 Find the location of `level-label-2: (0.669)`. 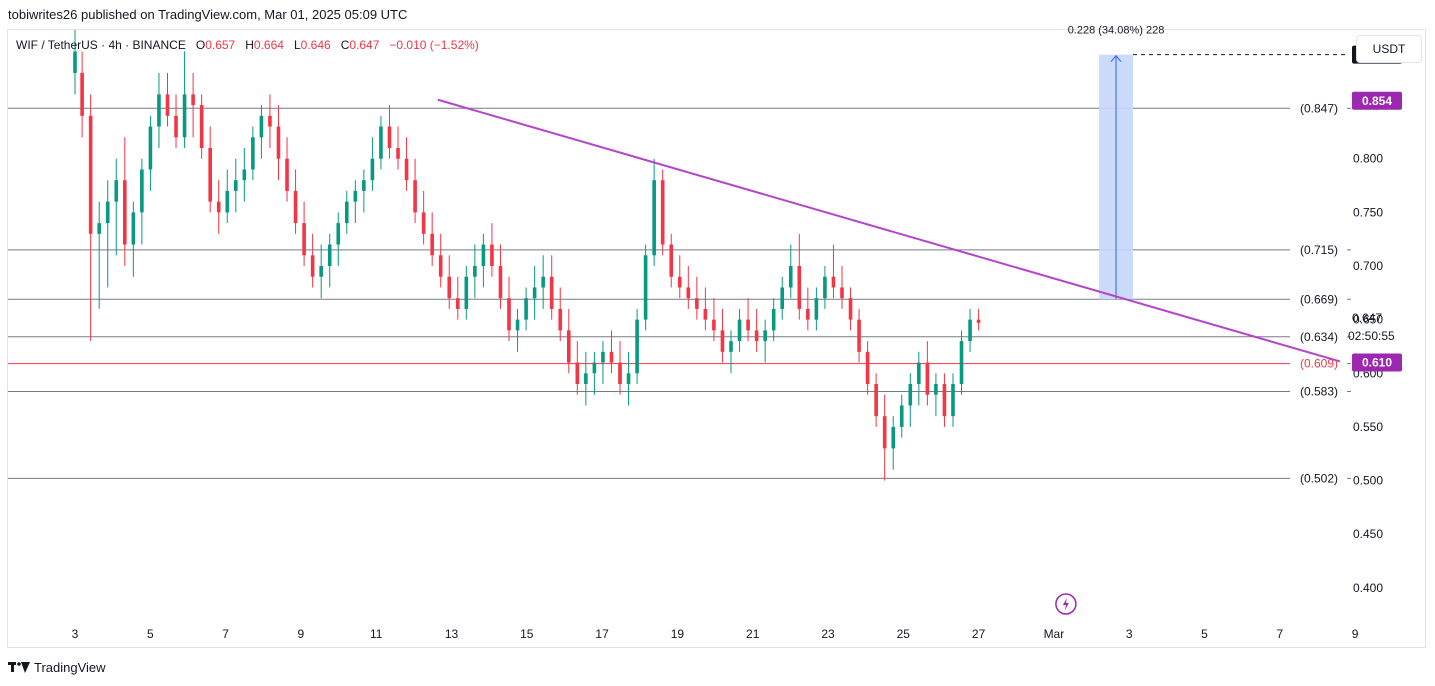

level-label-2: (0.669) is located at coordinates (1319, 299).